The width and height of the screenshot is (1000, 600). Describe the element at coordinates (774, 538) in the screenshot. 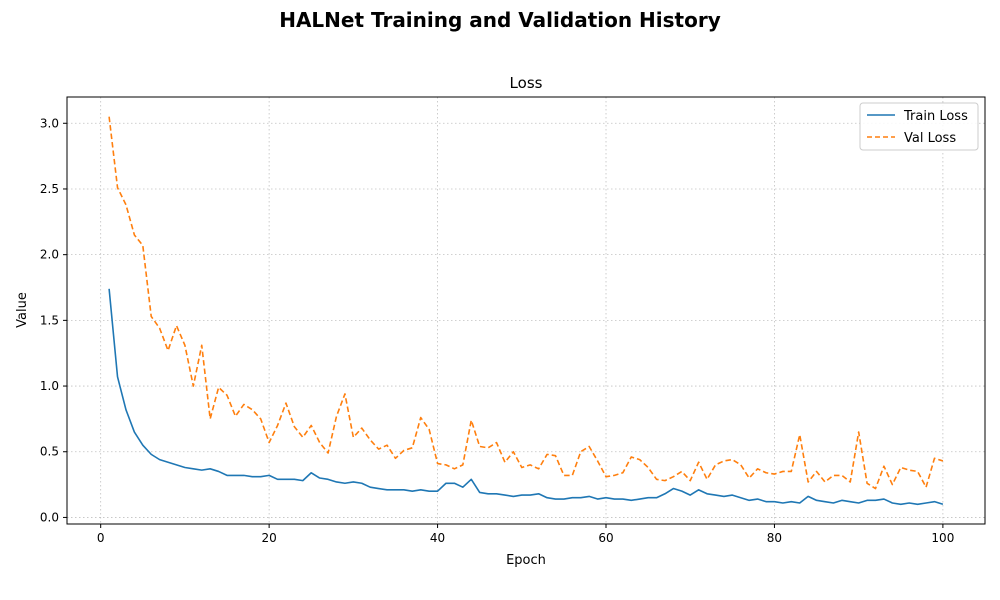

I see `x-tick-label: 80` at that location.